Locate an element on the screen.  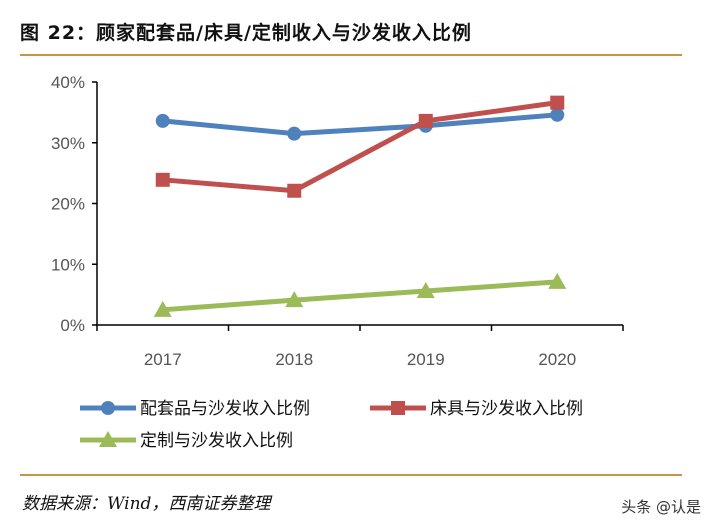
top-rule is located at coordinates (351, 55).